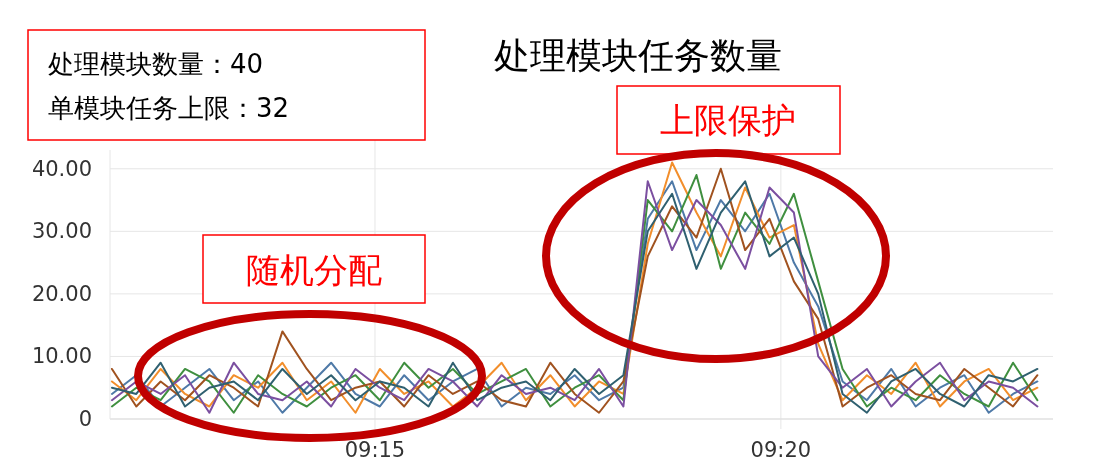 The image size is (1114, 461). I want to click on text: 处理模块数量：40, so click(156, 64).